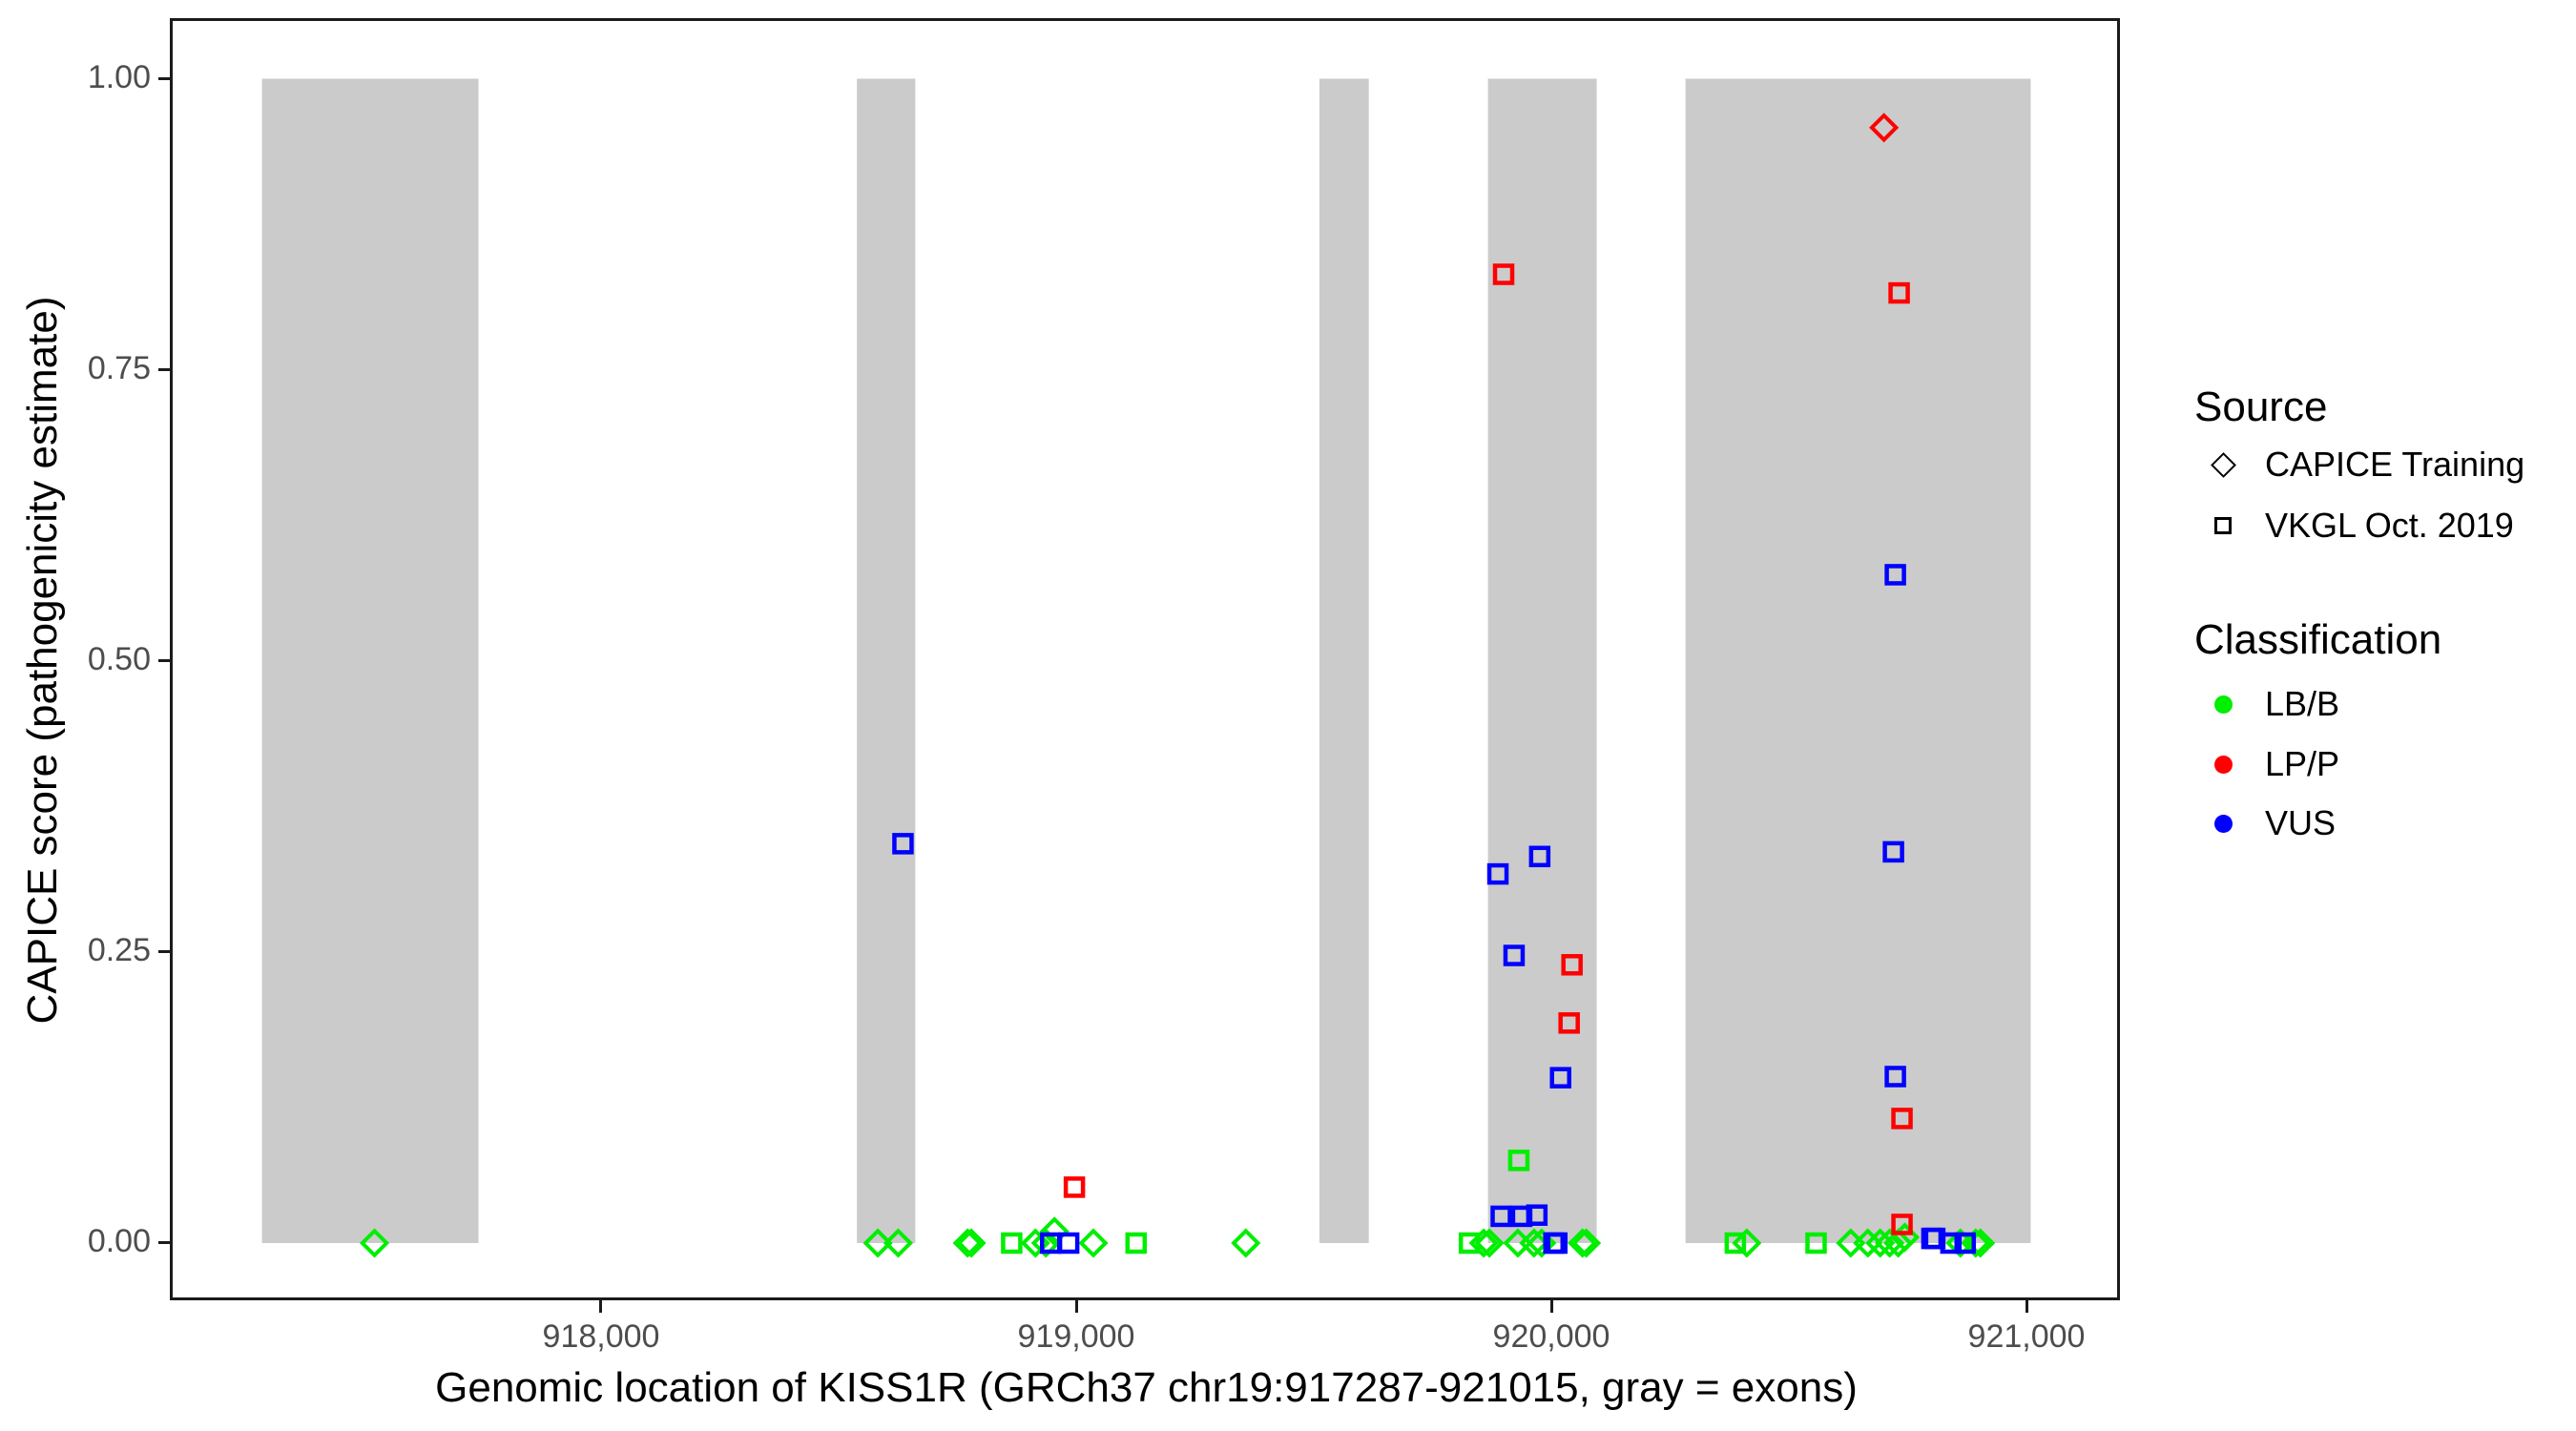 This screenshot has height=1431, width=2576. What do you see at coordinates (2223, 465) in the screenshot?
I see `diamond-key-icon` at bounding box center [2223, 465].